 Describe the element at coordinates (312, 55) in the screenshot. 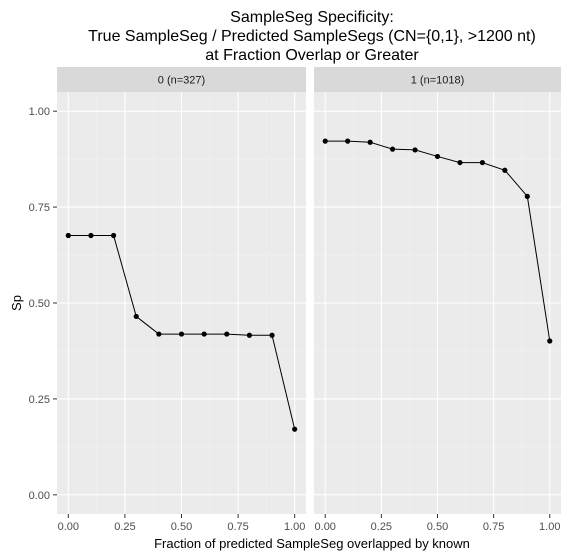

I see `chart-title-line-3: at Fraction Overlap or Greater` at that location.